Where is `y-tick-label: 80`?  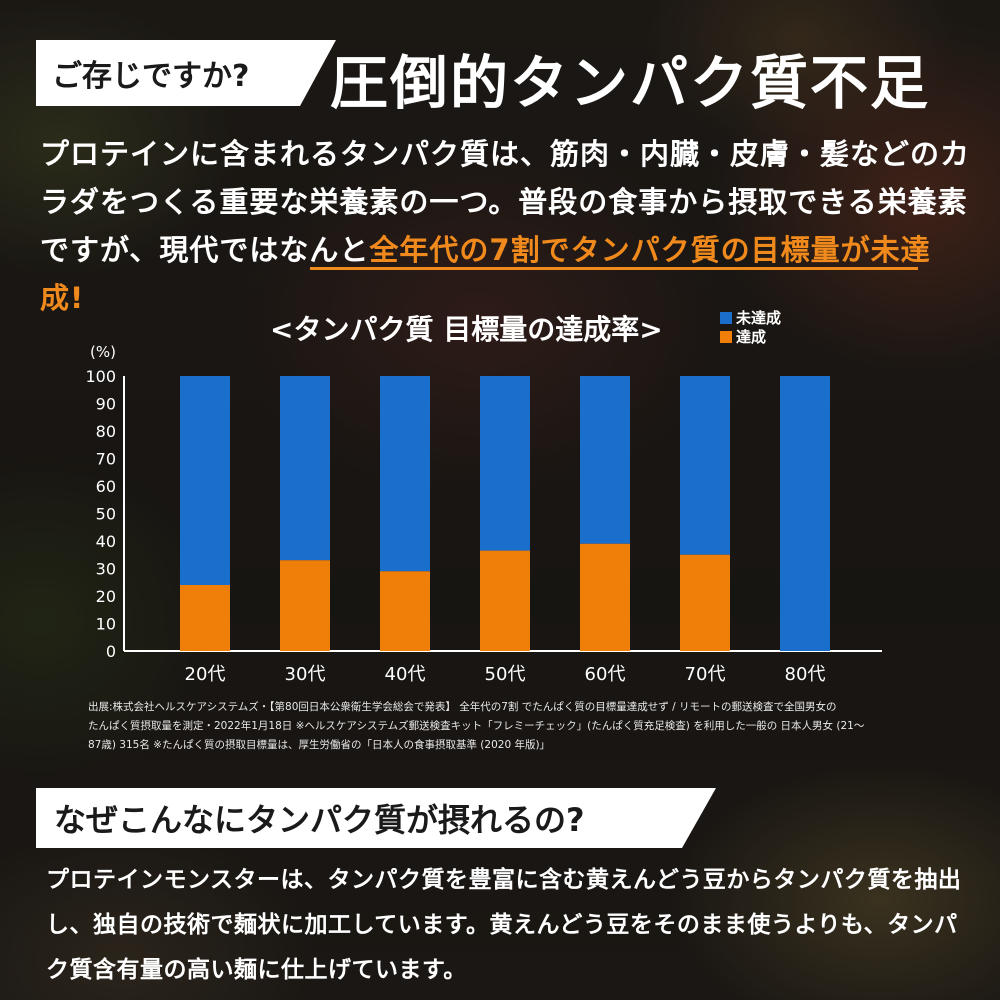
y-tick-label: 80 is located at coordinates (106, 431).